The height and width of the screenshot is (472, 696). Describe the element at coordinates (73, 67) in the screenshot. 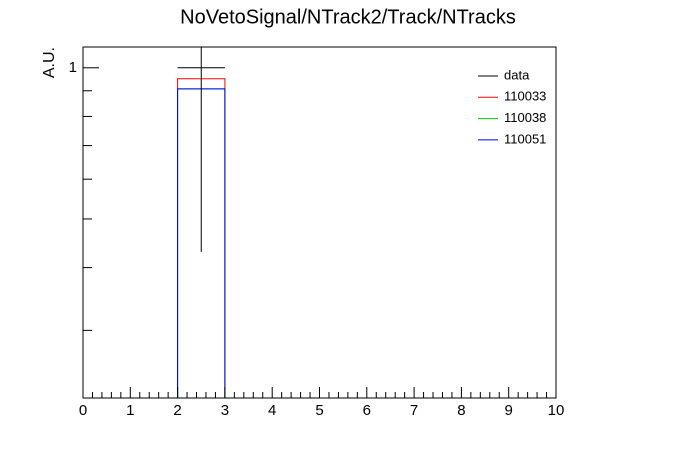

I see `y-tick-label: 1` at that location.